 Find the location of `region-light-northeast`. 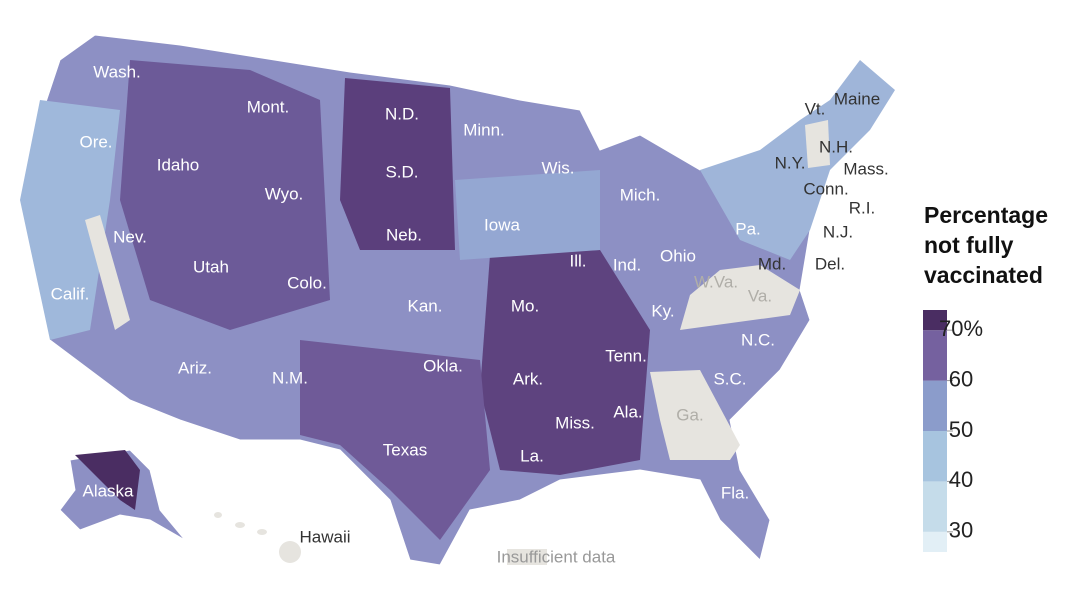

region-light-northeast is located at coordinates (797, 160).